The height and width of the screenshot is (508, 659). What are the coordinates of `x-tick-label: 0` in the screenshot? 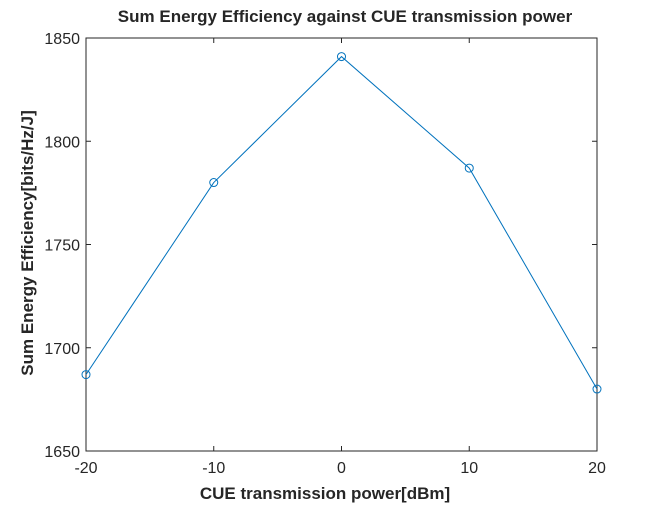 It's located at (341, 468).